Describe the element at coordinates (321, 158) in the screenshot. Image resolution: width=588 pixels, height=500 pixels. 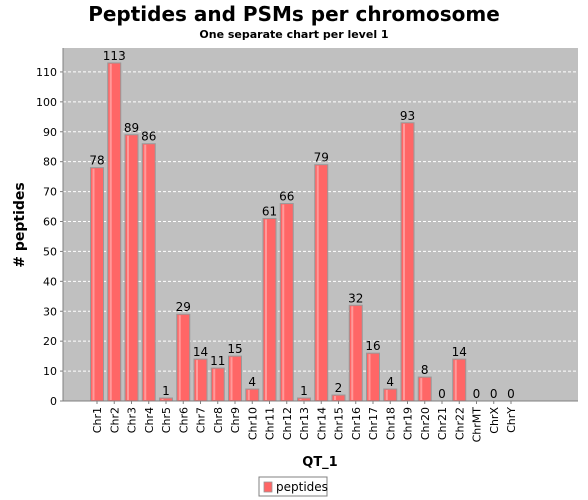
I see `data-label: 79` at that location.